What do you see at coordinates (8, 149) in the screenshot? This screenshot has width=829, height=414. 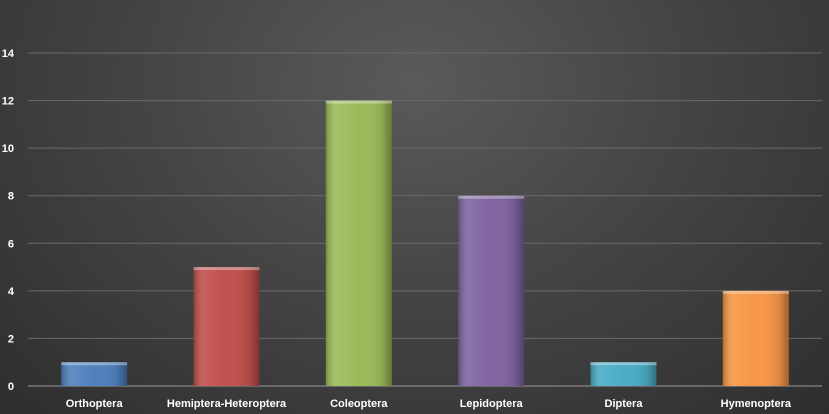 I see `y-tick-label: 10` at bounding box center [8, 149].